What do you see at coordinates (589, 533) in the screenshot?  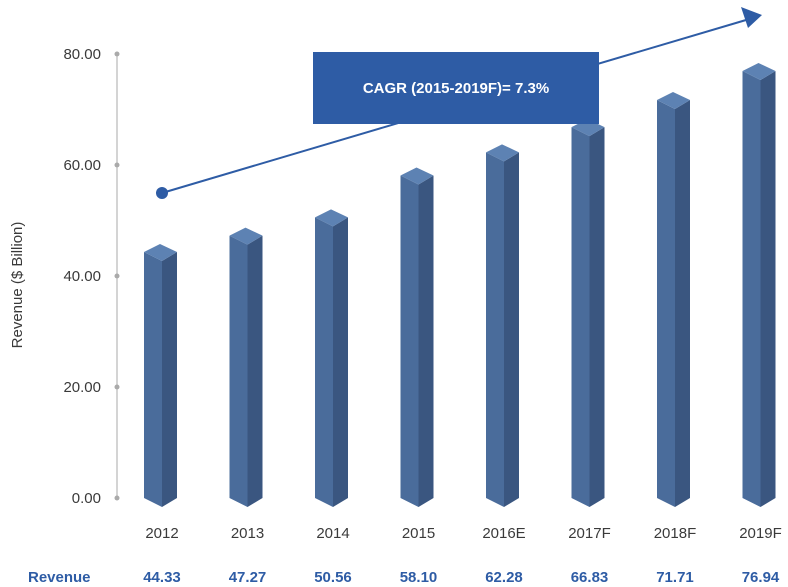 I see `x-tick-label: 2017F` at bounding box center [589, 533].